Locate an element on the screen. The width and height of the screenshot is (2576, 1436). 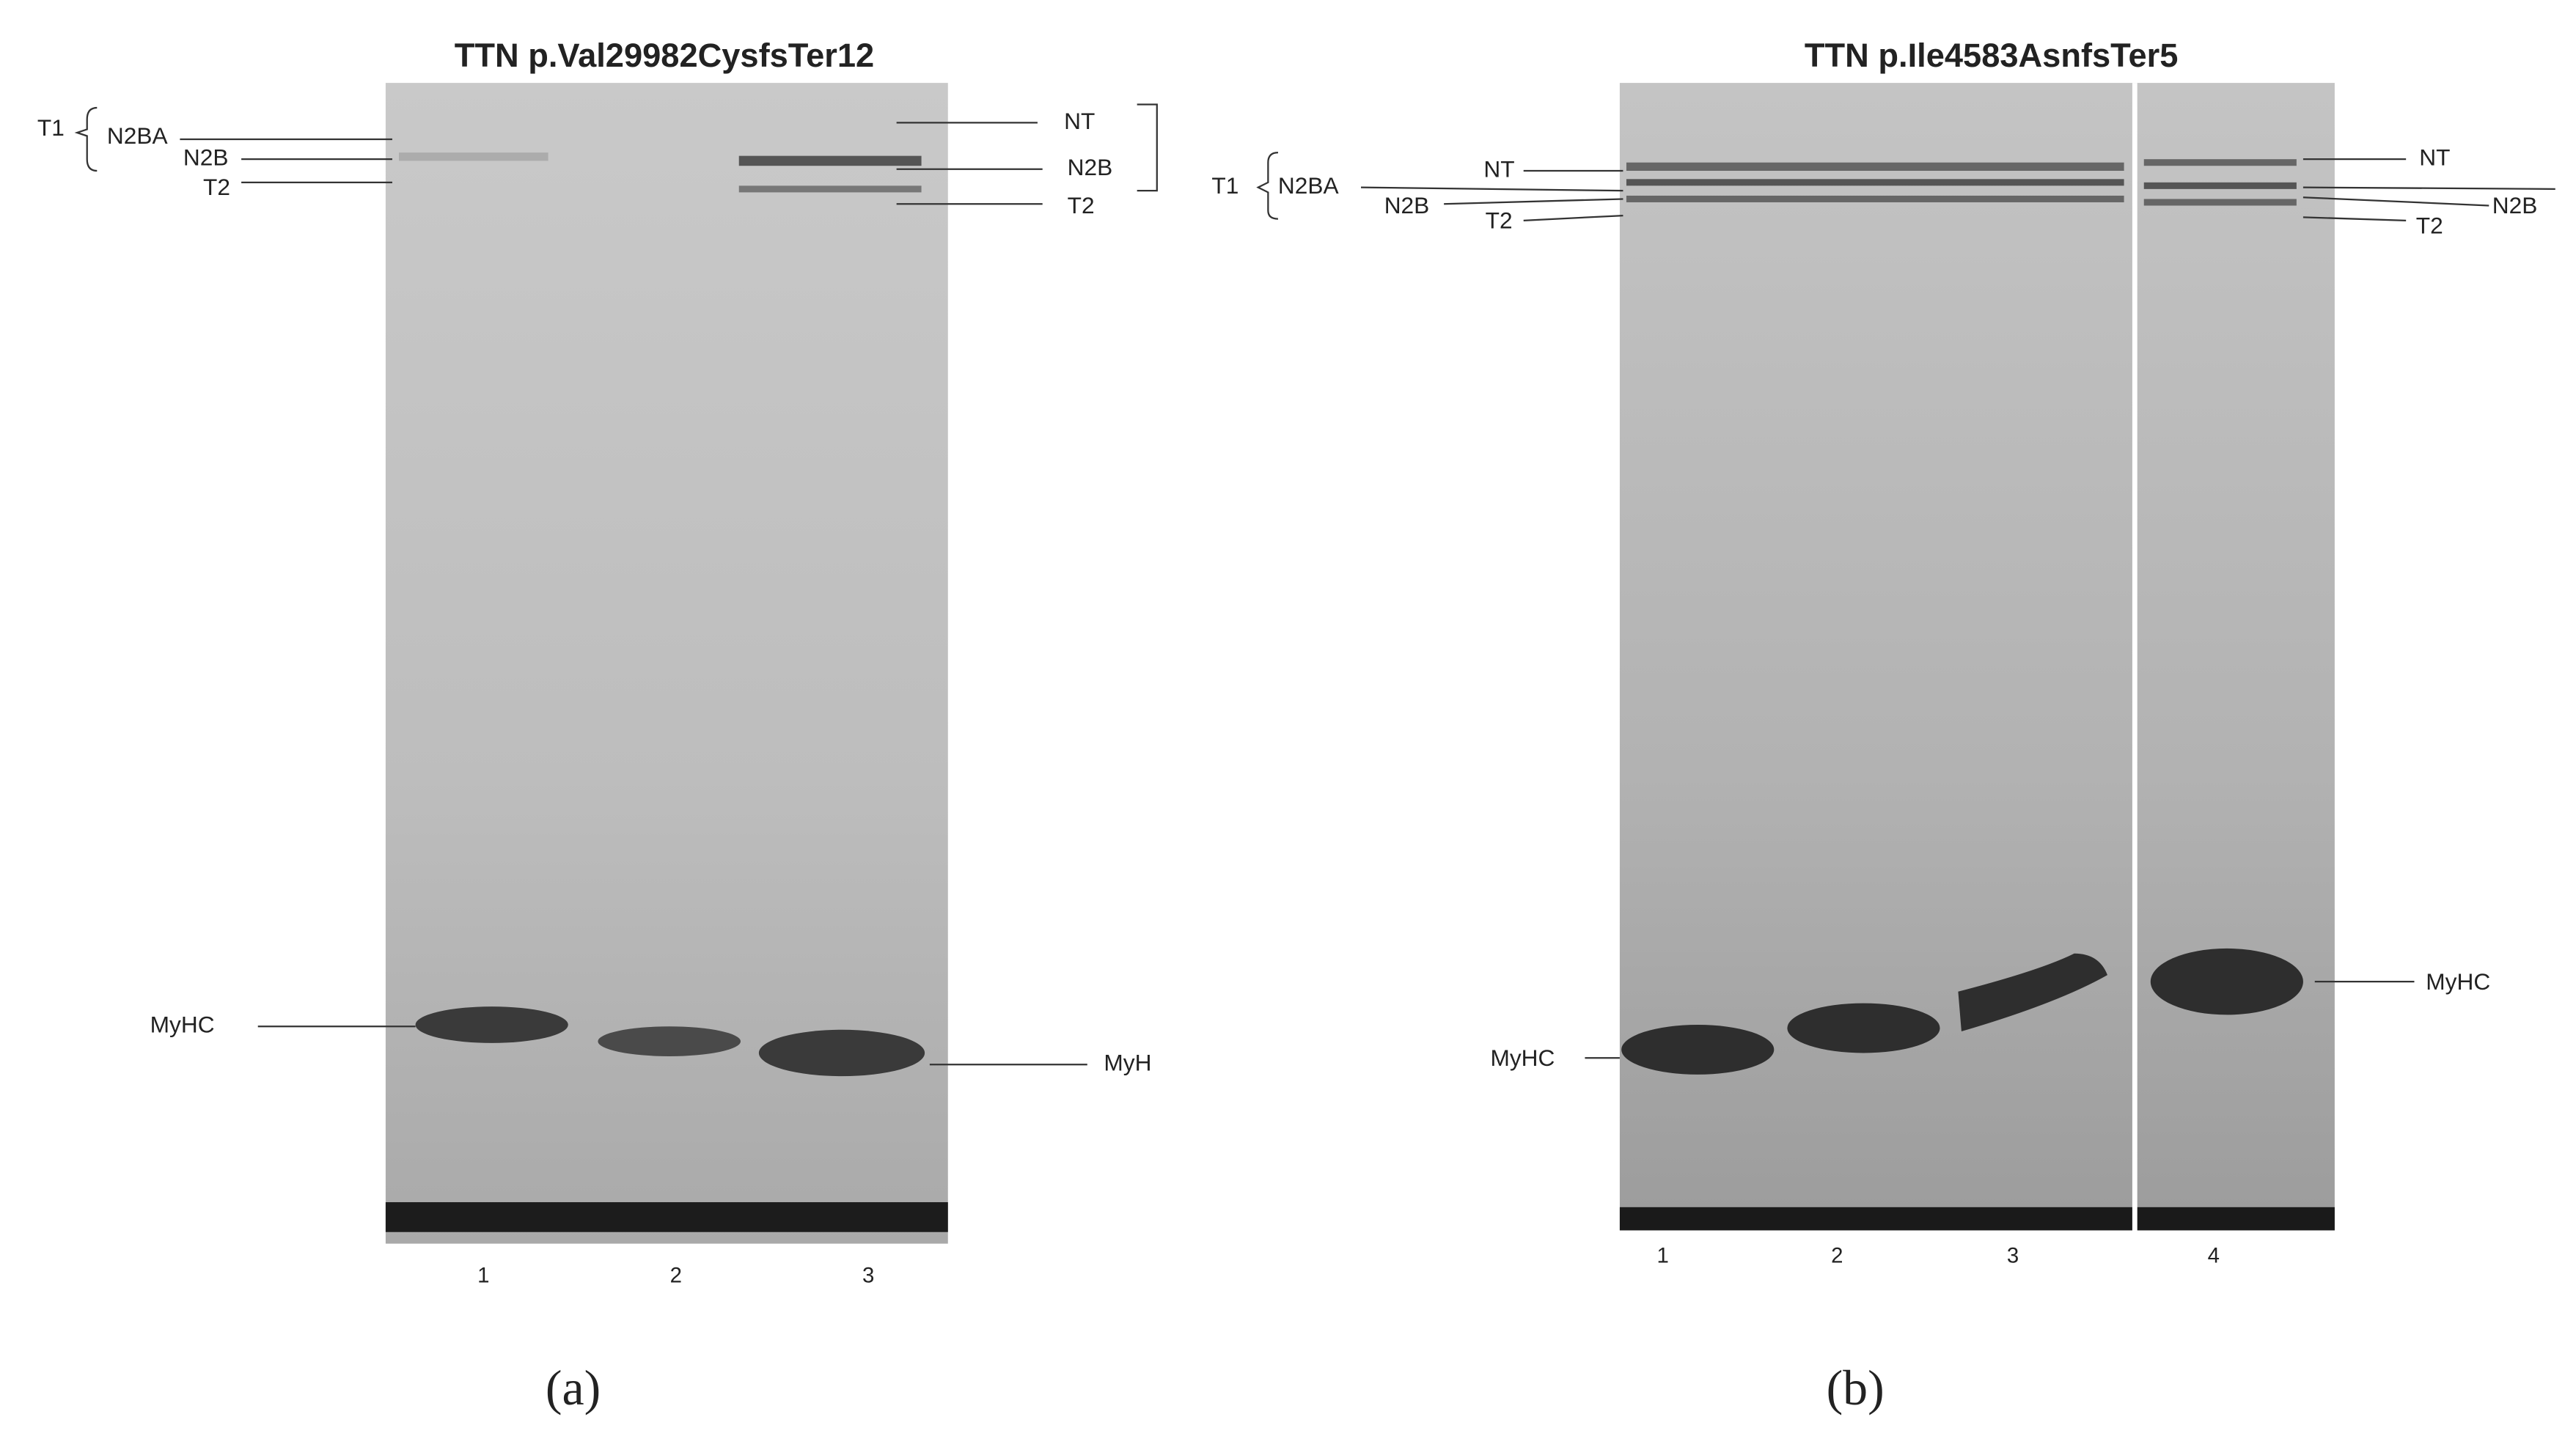
separator is located at coordinates (2135, 657).